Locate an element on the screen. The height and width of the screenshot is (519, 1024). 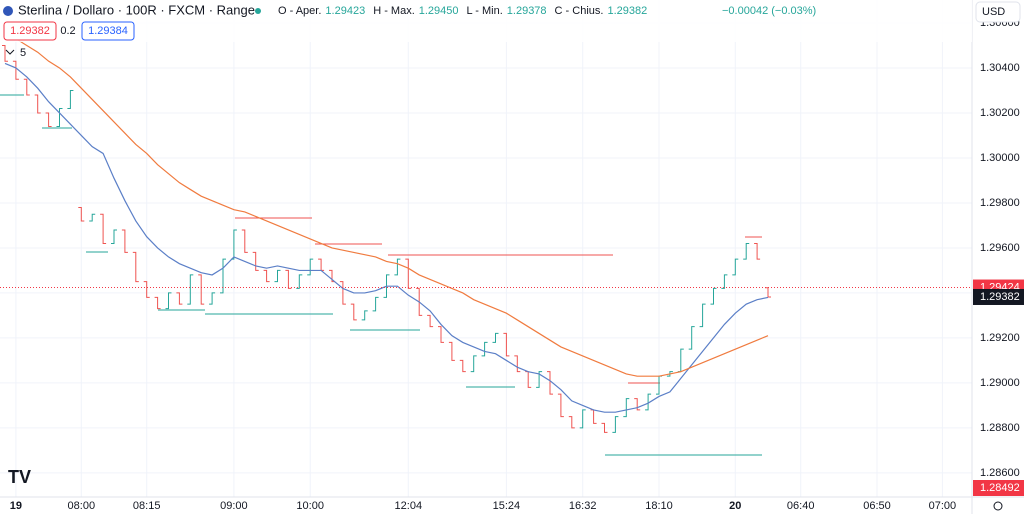
x-tick-label: 10:00 is located at coordinates (310, 506).